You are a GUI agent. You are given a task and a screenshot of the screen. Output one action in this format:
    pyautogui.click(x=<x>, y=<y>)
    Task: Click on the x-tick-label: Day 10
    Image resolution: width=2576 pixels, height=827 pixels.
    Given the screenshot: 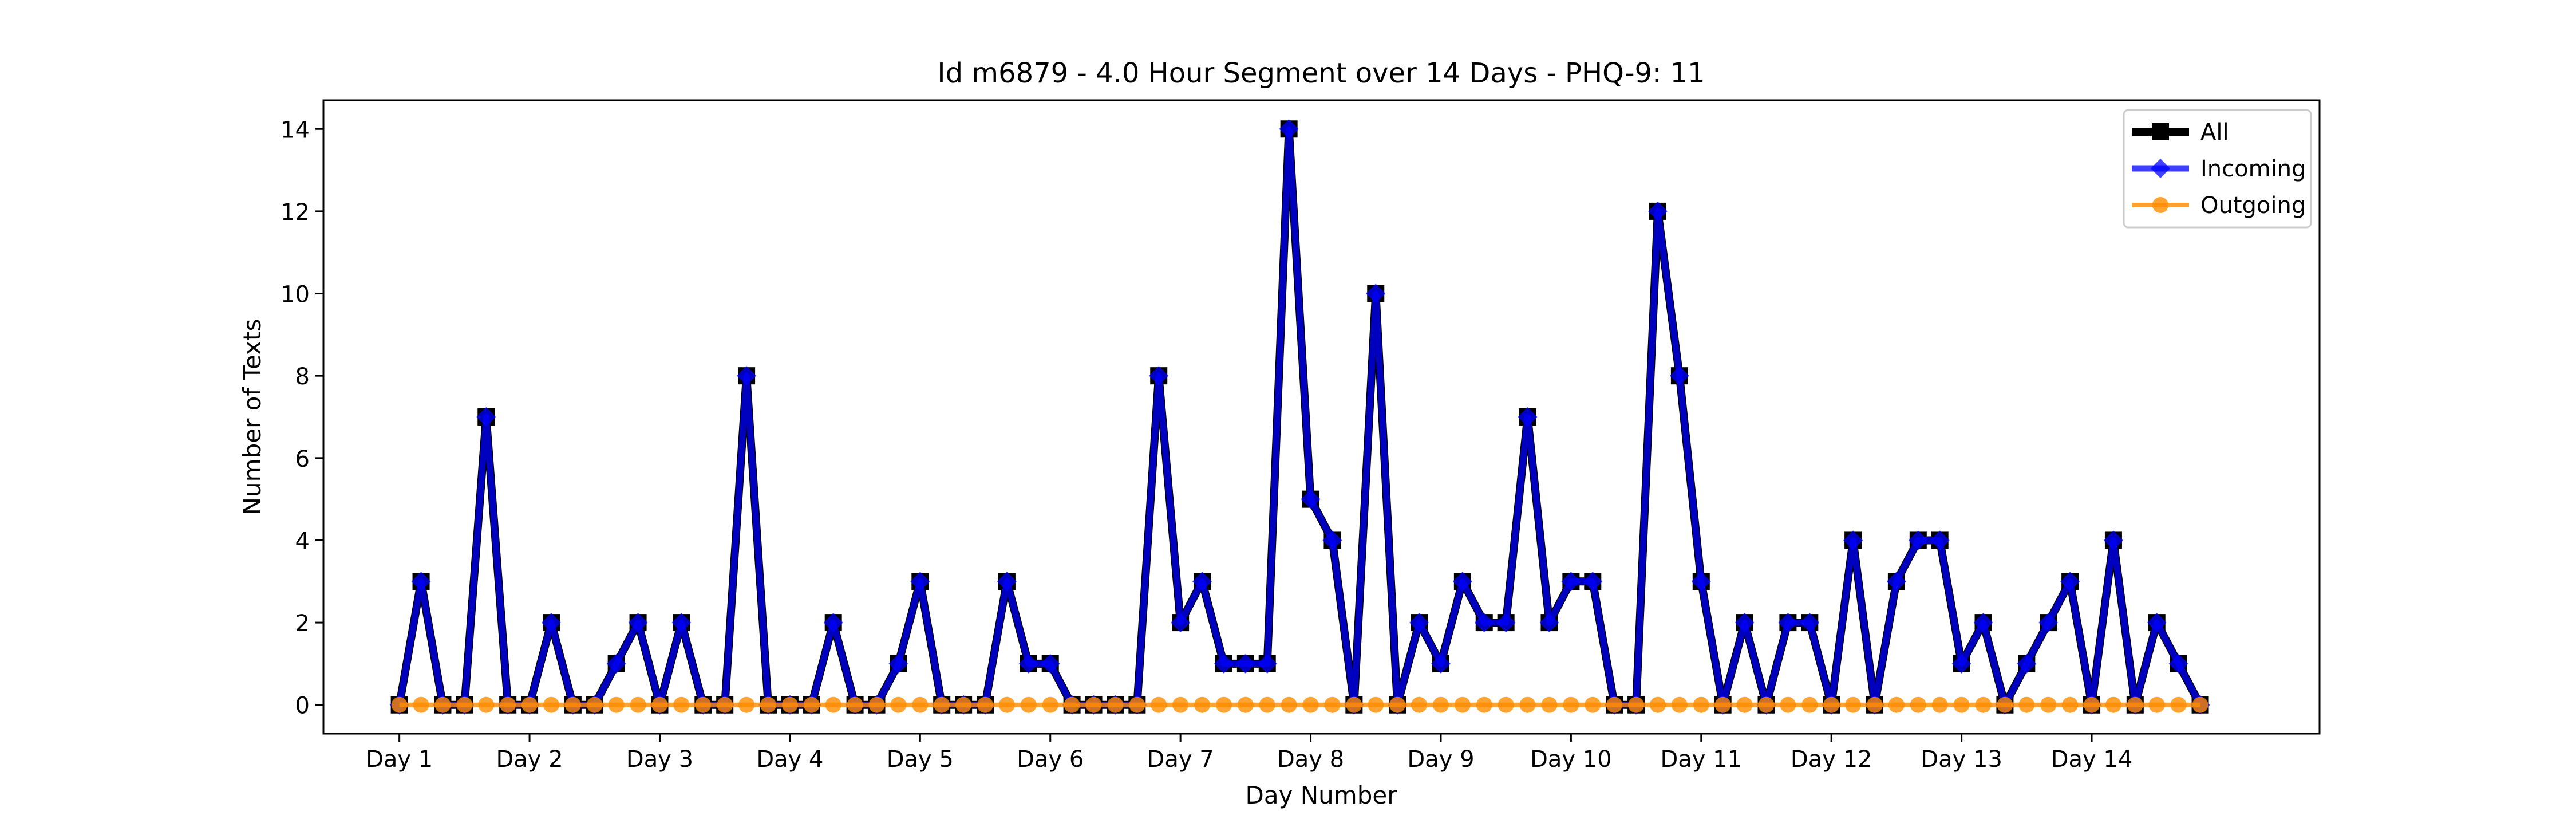 What is the action you would take?
    pyautogui.click(x=1571, y=760)
    